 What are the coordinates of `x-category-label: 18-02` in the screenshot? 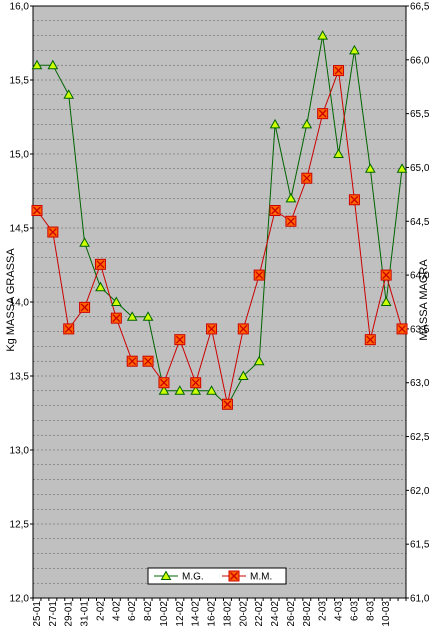 It's located at (227, 613).